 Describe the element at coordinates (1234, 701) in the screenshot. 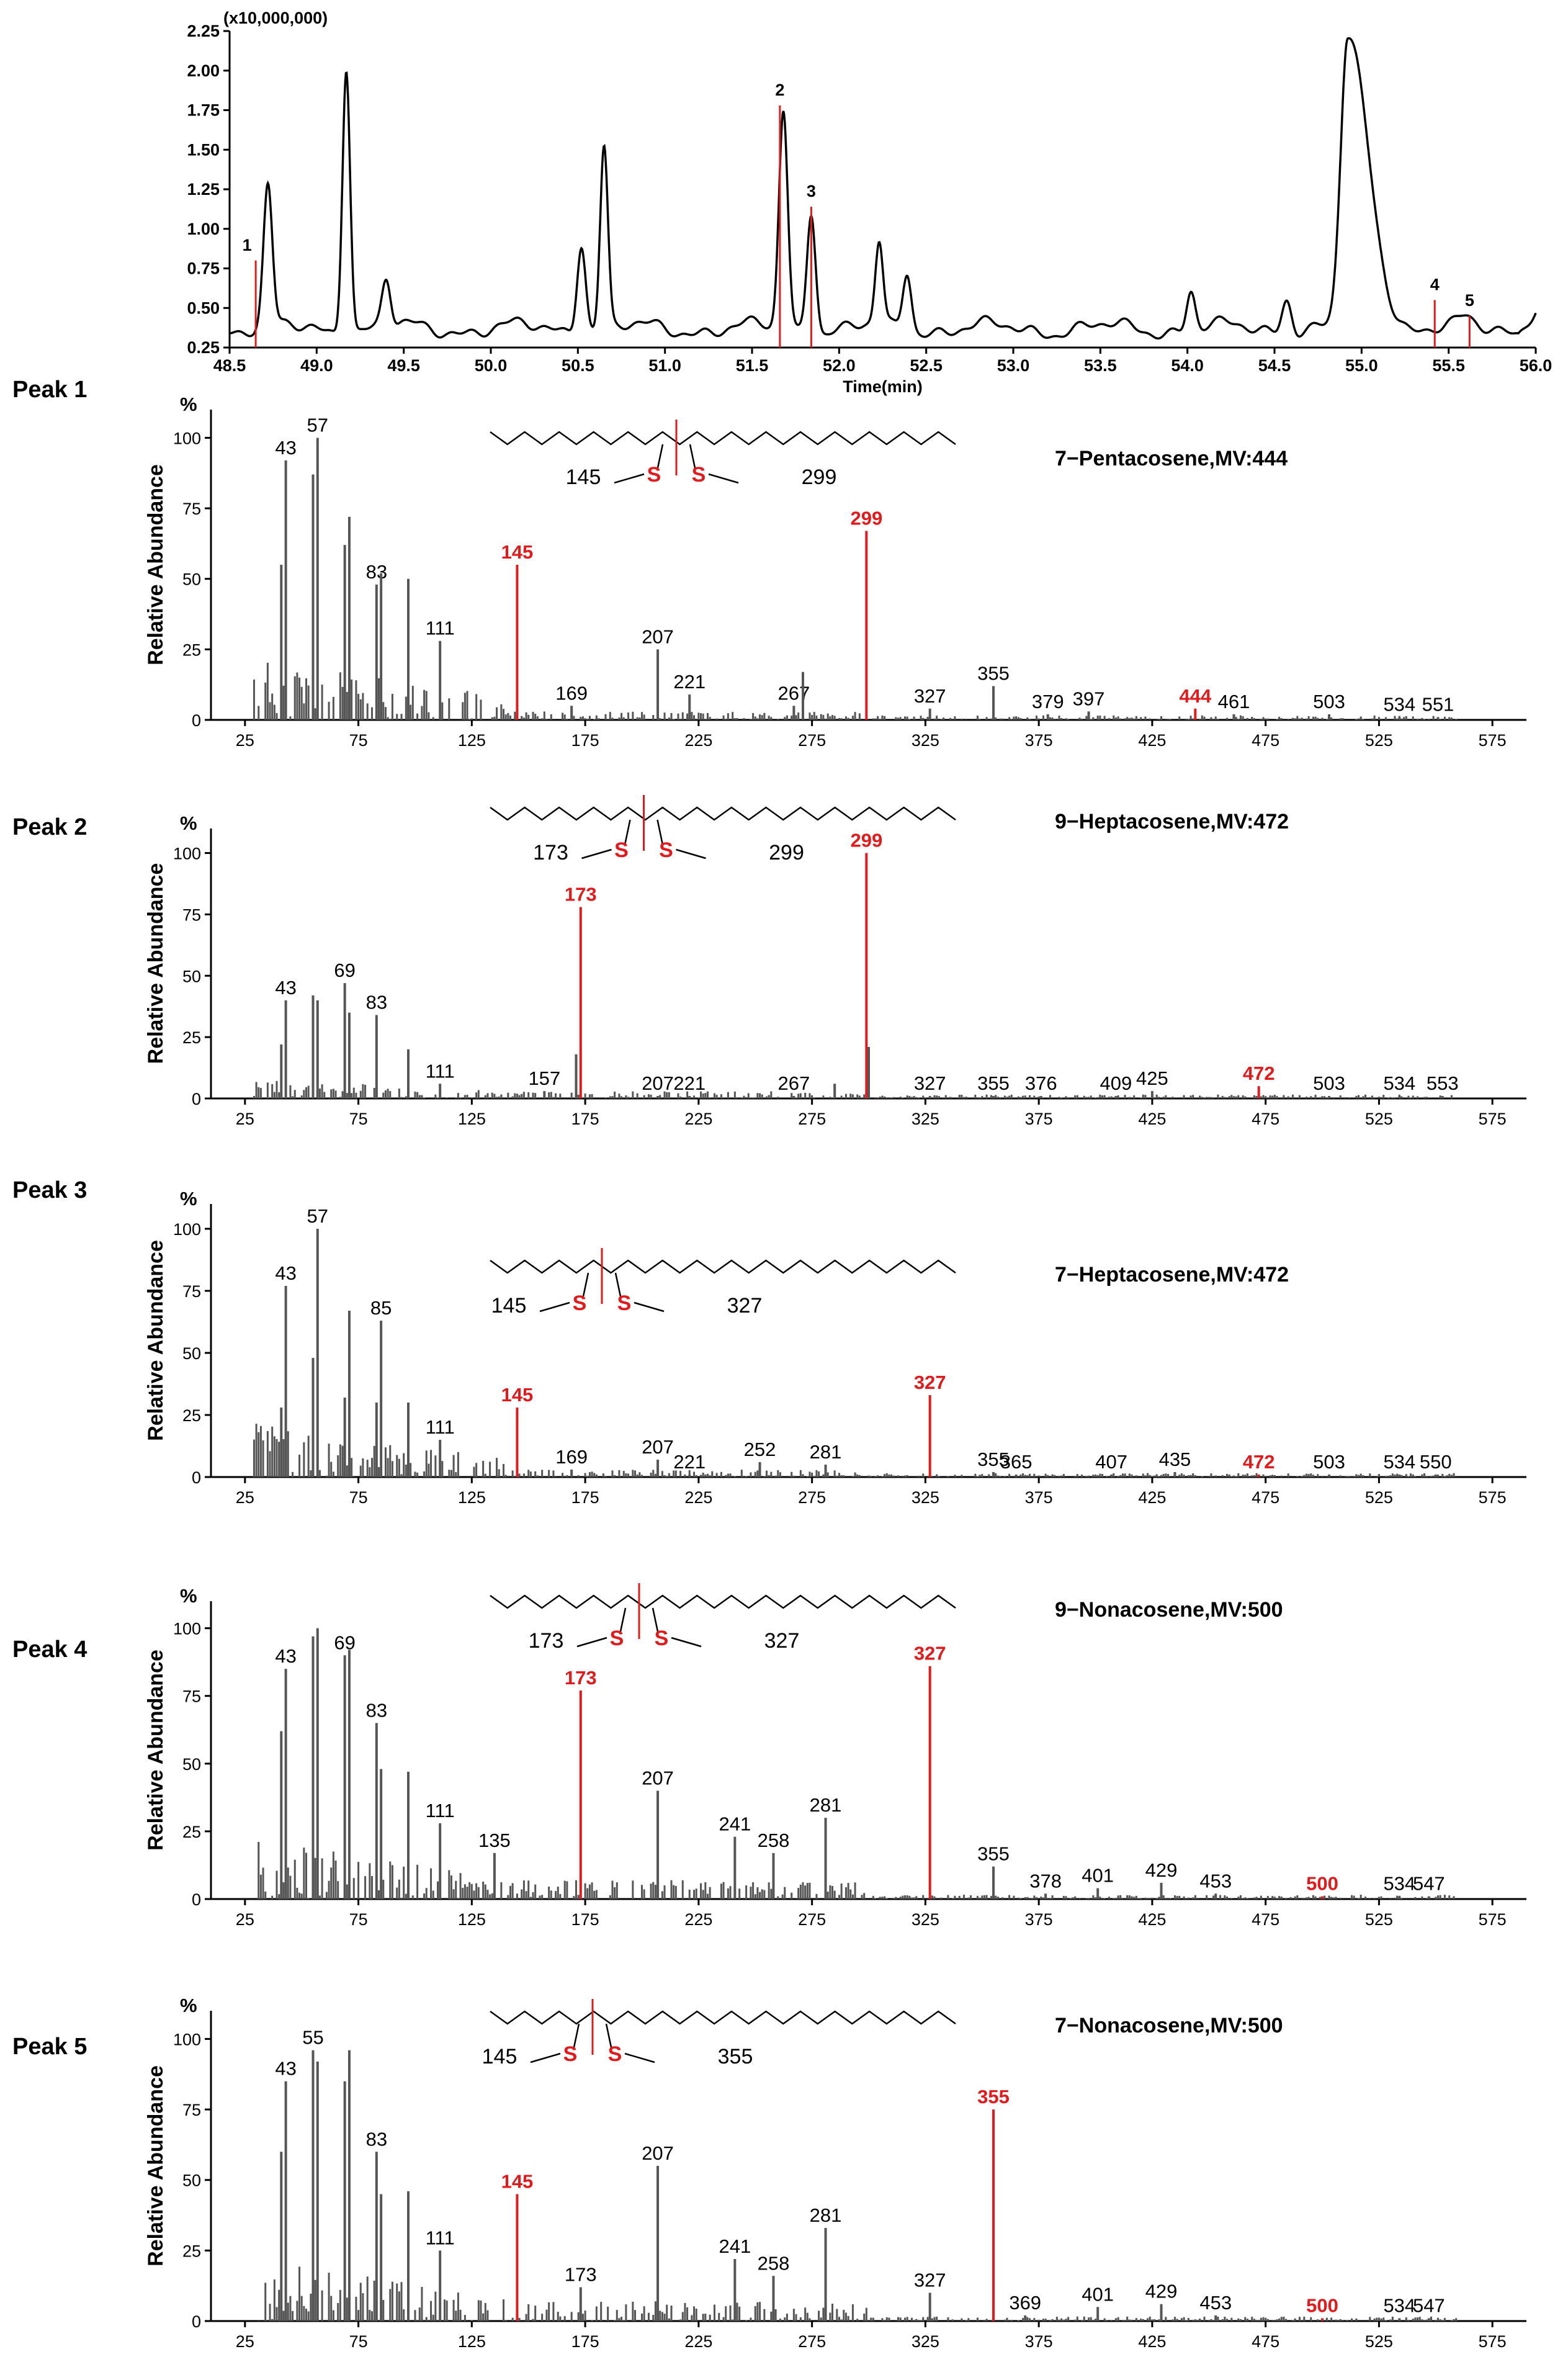

I see `ms-peak-label: 461` at that location.